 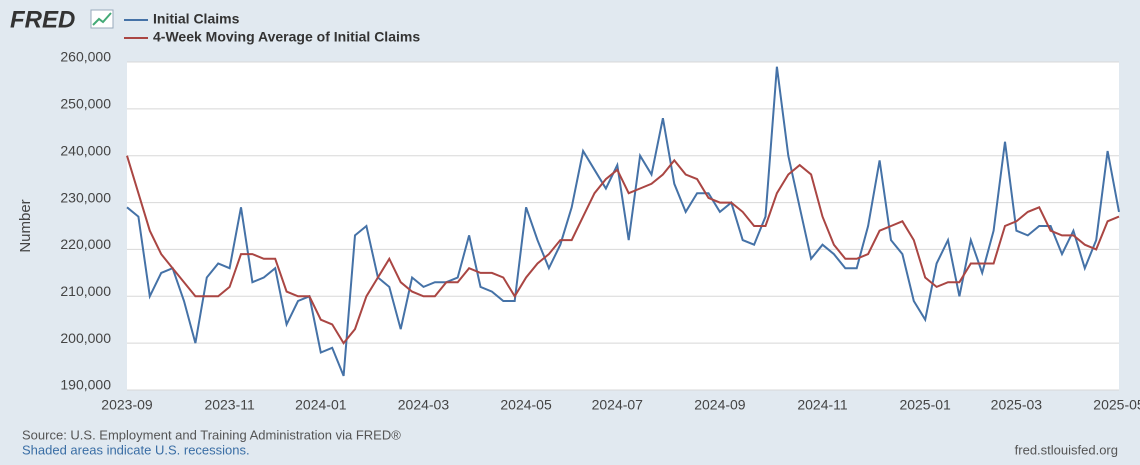 I want to click on recession-note: Shaded areas indicate U.S. recessions., so click(x=136, y=449).